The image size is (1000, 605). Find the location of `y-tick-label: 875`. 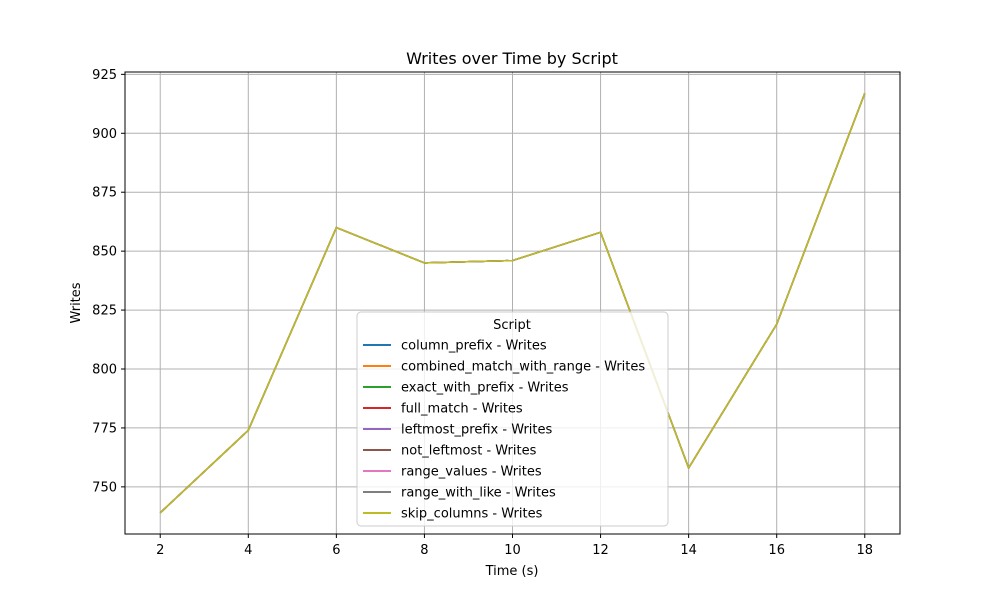

y-tick-label: 875 is located at coordinates (104, 193).